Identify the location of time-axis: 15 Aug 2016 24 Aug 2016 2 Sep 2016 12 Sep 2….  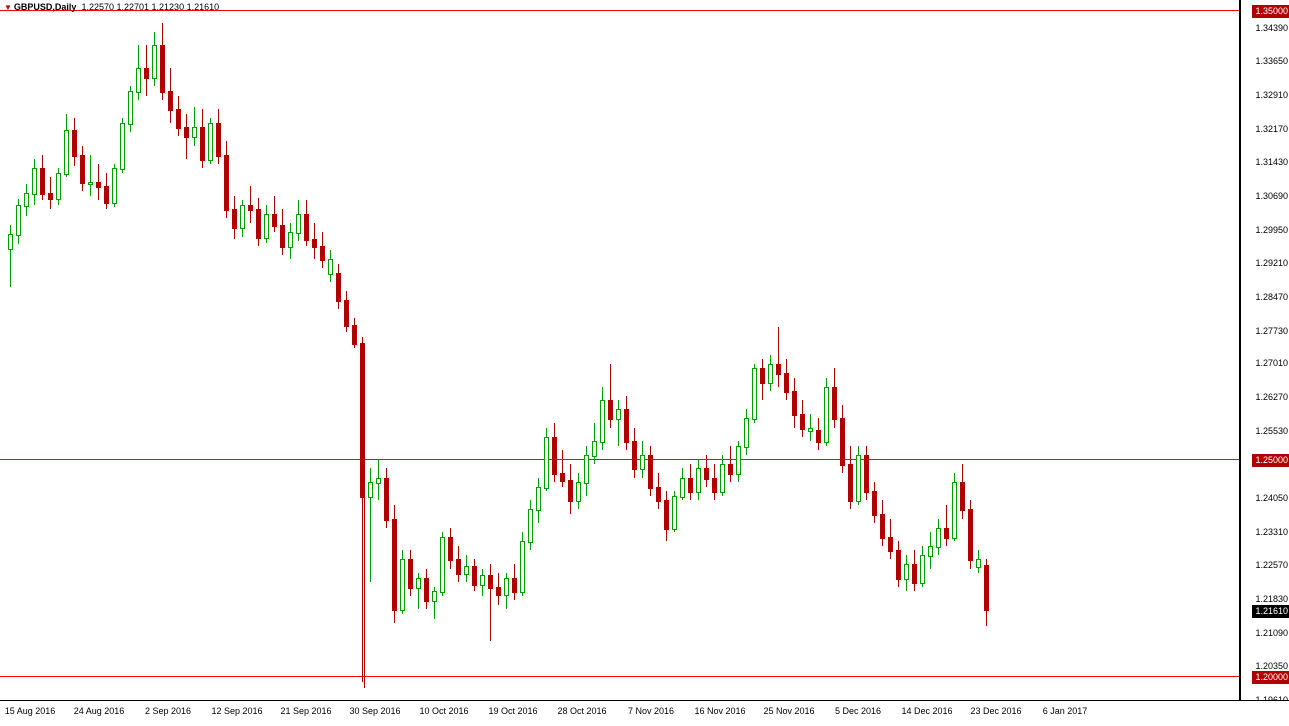
(644, 713).